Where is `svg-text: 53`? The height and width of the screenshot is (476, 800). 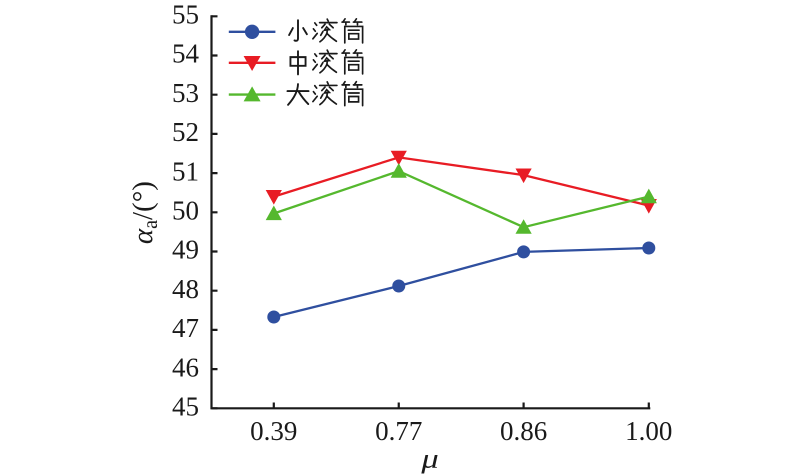
svg-text: 53 is located at coordinates (185, 93).